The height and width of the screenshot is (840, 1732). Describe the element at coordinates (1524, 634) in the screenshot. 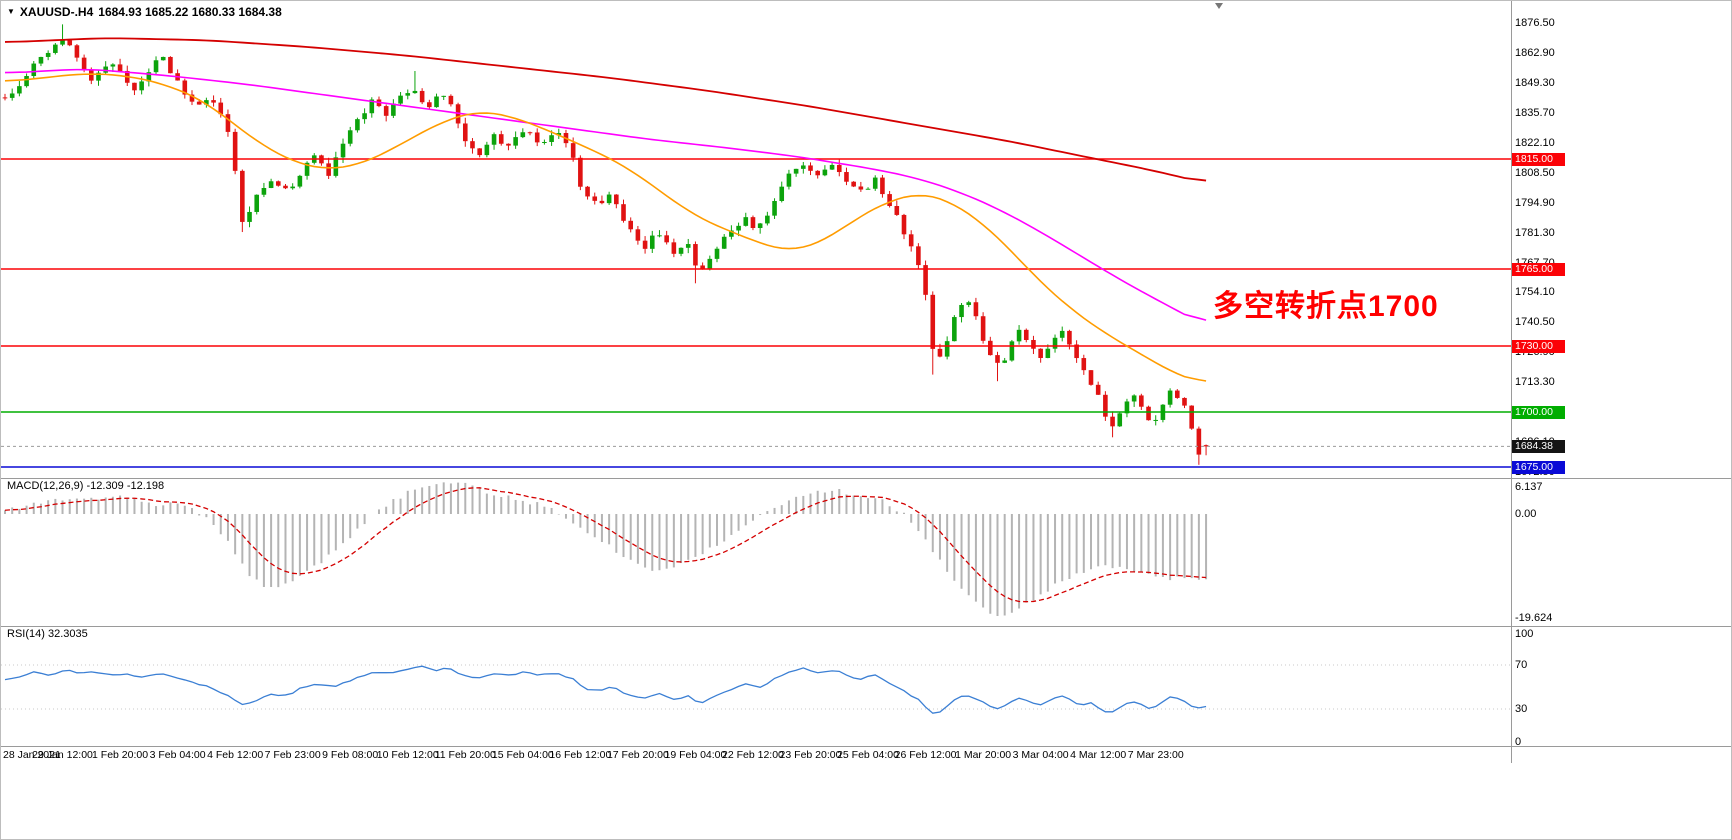

I see `rsi-axis-label: 100` at that location.